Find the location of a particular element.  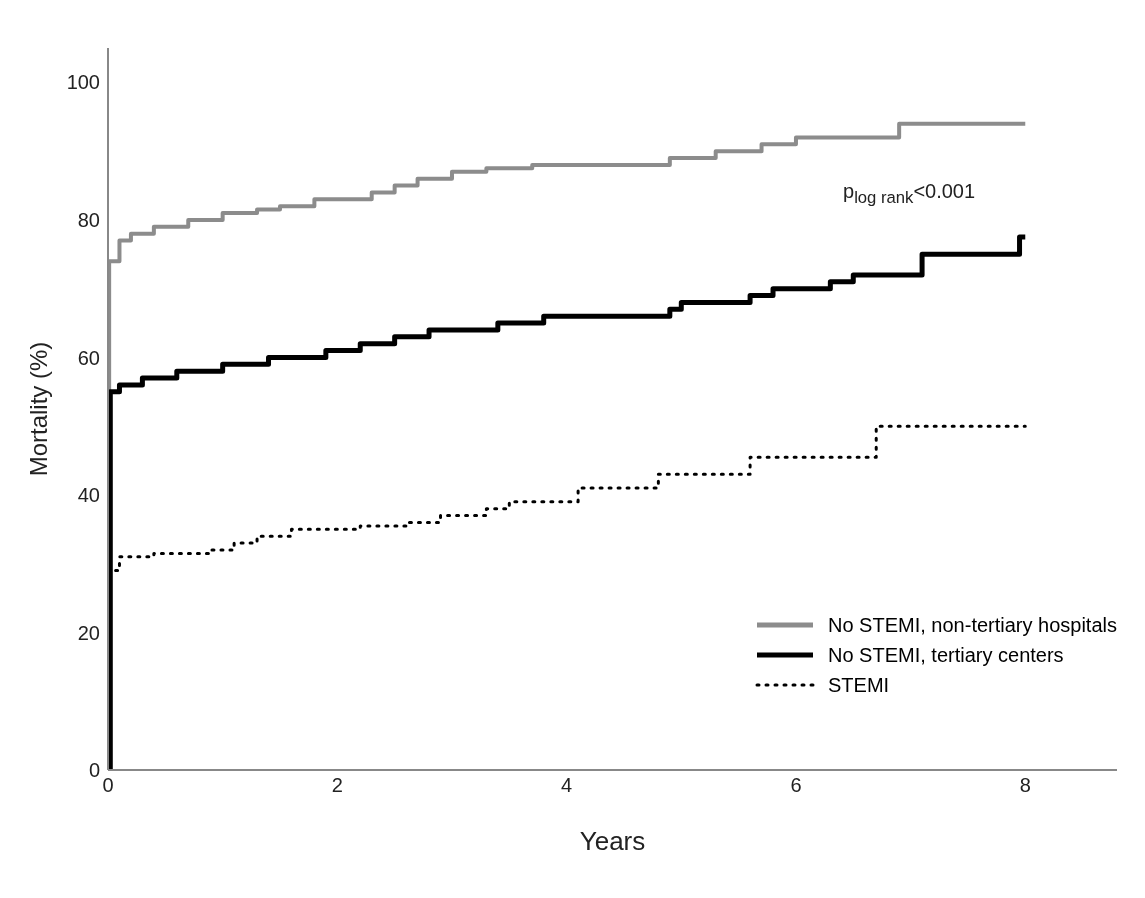

y-axis-title: Mortality (%) is located at coordinates (38, 409).